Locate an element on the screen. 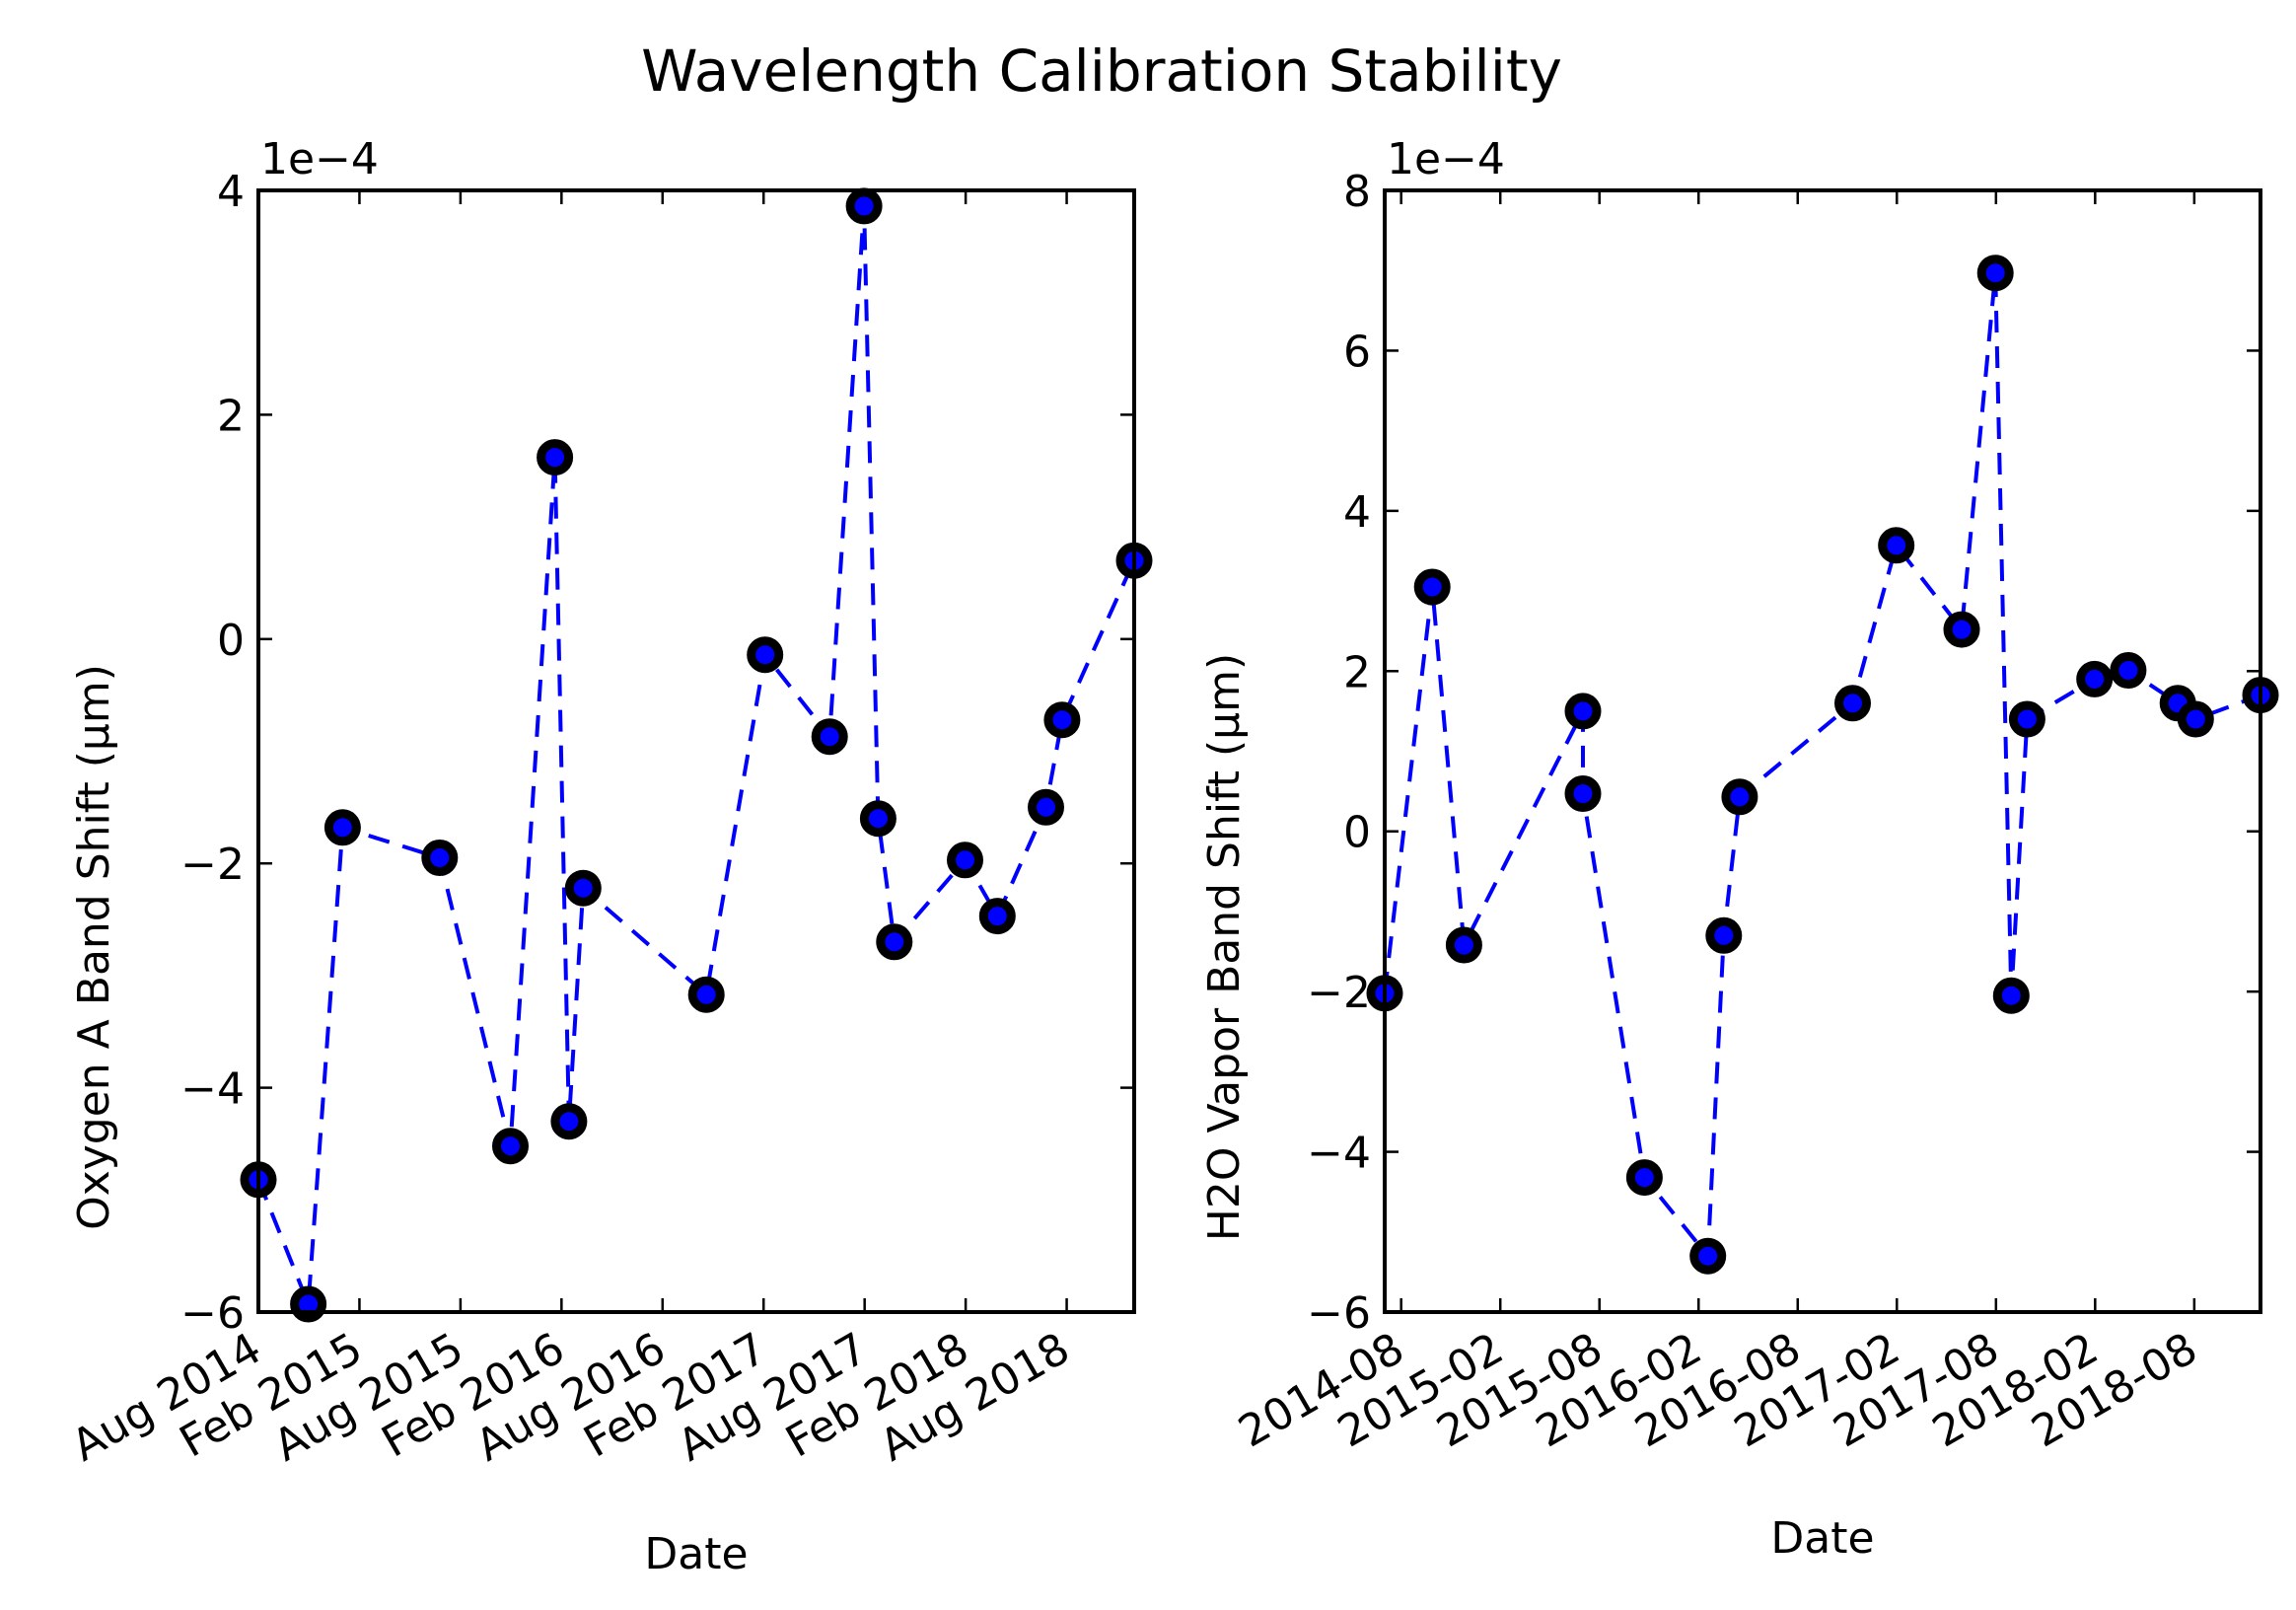  h2o-ytick-label: 2 is located at coordinates (1357, 672).